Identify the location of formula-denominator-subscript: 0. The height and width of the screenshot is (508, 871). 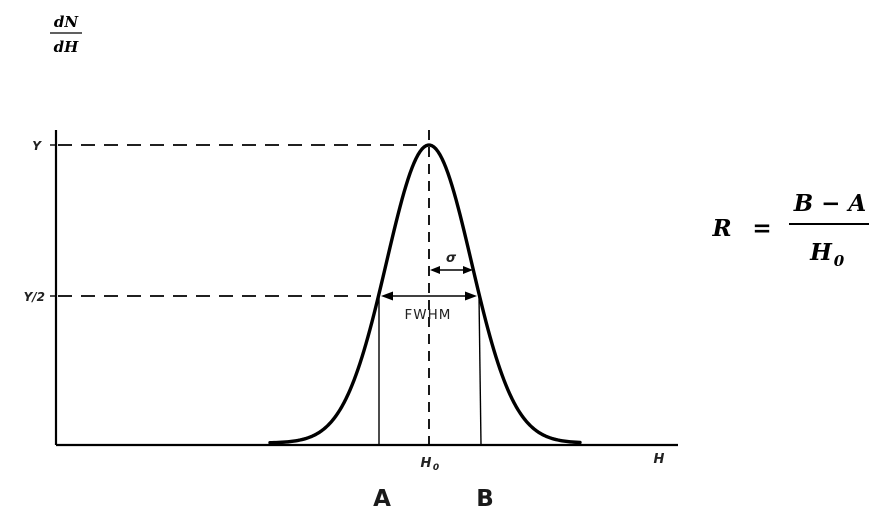
(839, 261).